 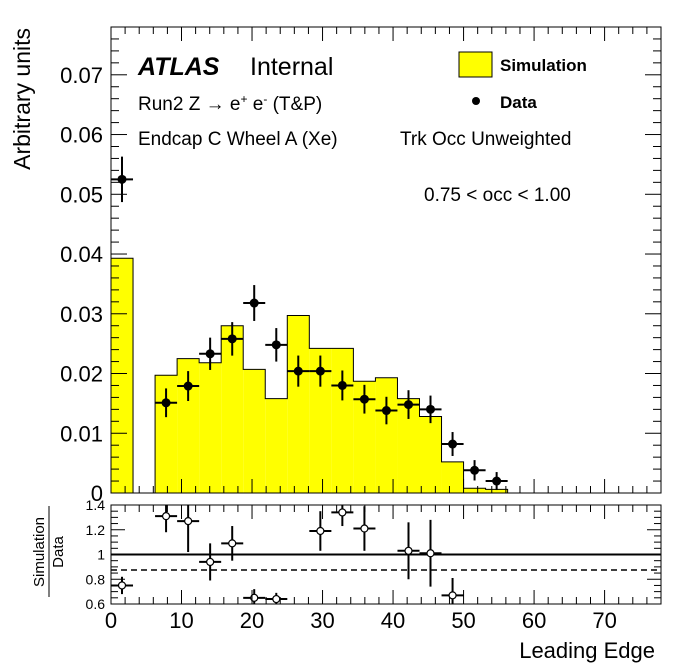 What do you see at coordinates (497, 195) in the screenshot?
I see `occ-range-label: 0.75 < occ < 1.00` at bounding box center [497, 195].